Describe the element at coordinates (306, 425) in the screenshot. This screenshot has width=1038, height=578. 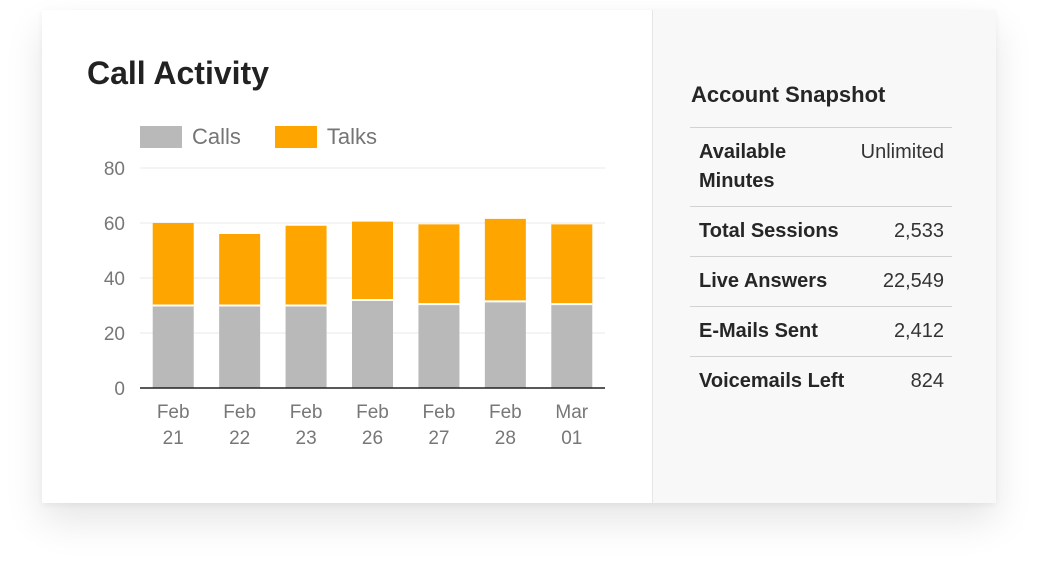
I see `x-tick-label: Feb 23` at that location.